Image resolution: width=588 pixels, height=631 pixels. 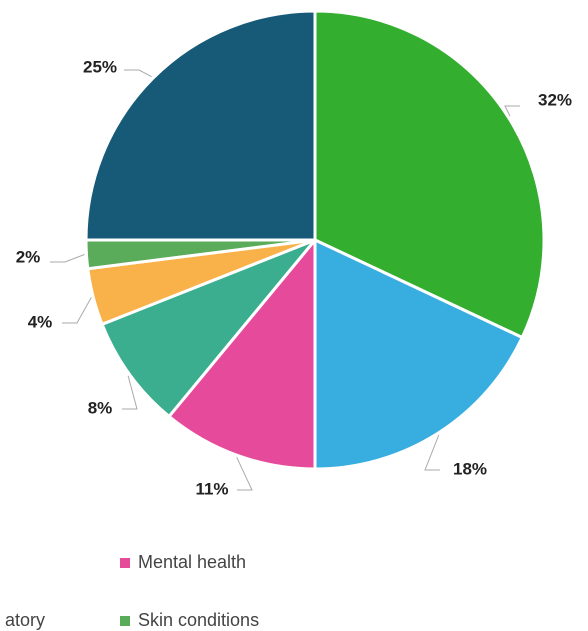 I want to click on legend-label: atory, so click(x=25, y=620).